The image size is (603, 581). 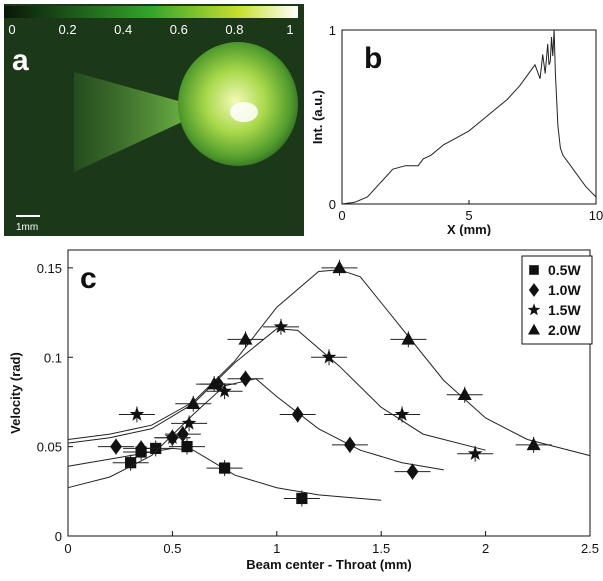 I want to click on legend-label-1-5w: 1.5W, so click(x=564, y=310).